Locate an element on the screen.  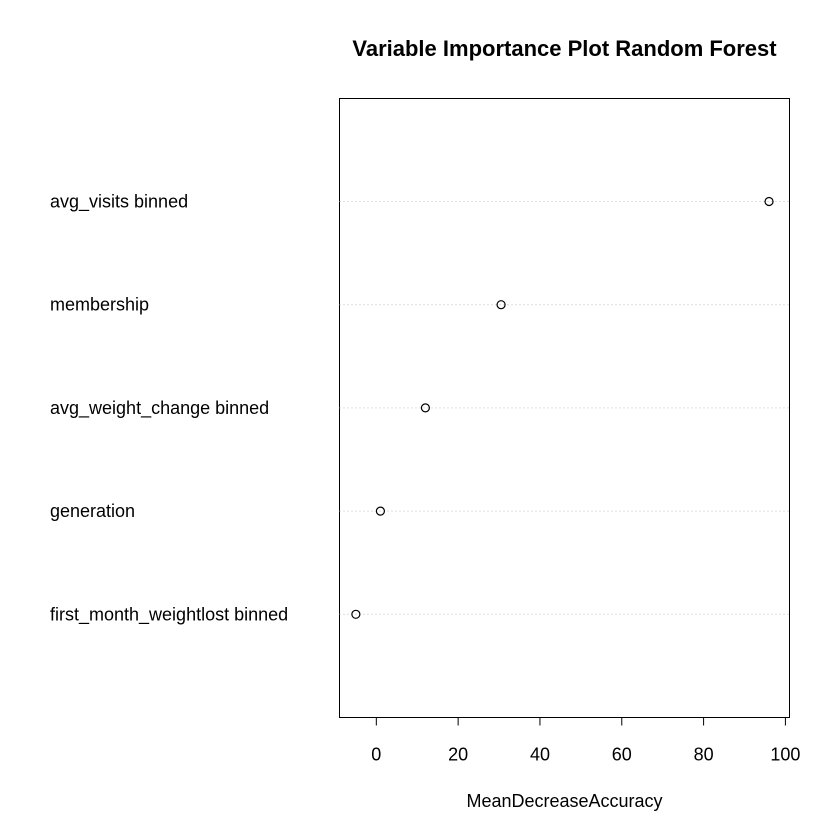
category-label: avg_visits binned is located at coordinates (119, 202).